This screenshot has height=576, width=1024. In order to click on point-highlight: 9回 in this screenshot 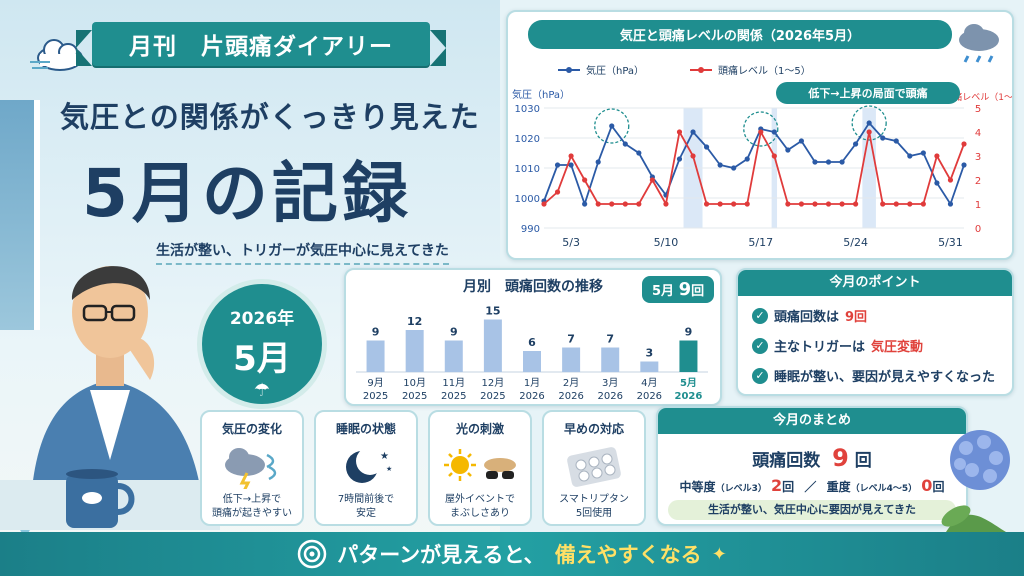, I will do `click(856, 317)`.